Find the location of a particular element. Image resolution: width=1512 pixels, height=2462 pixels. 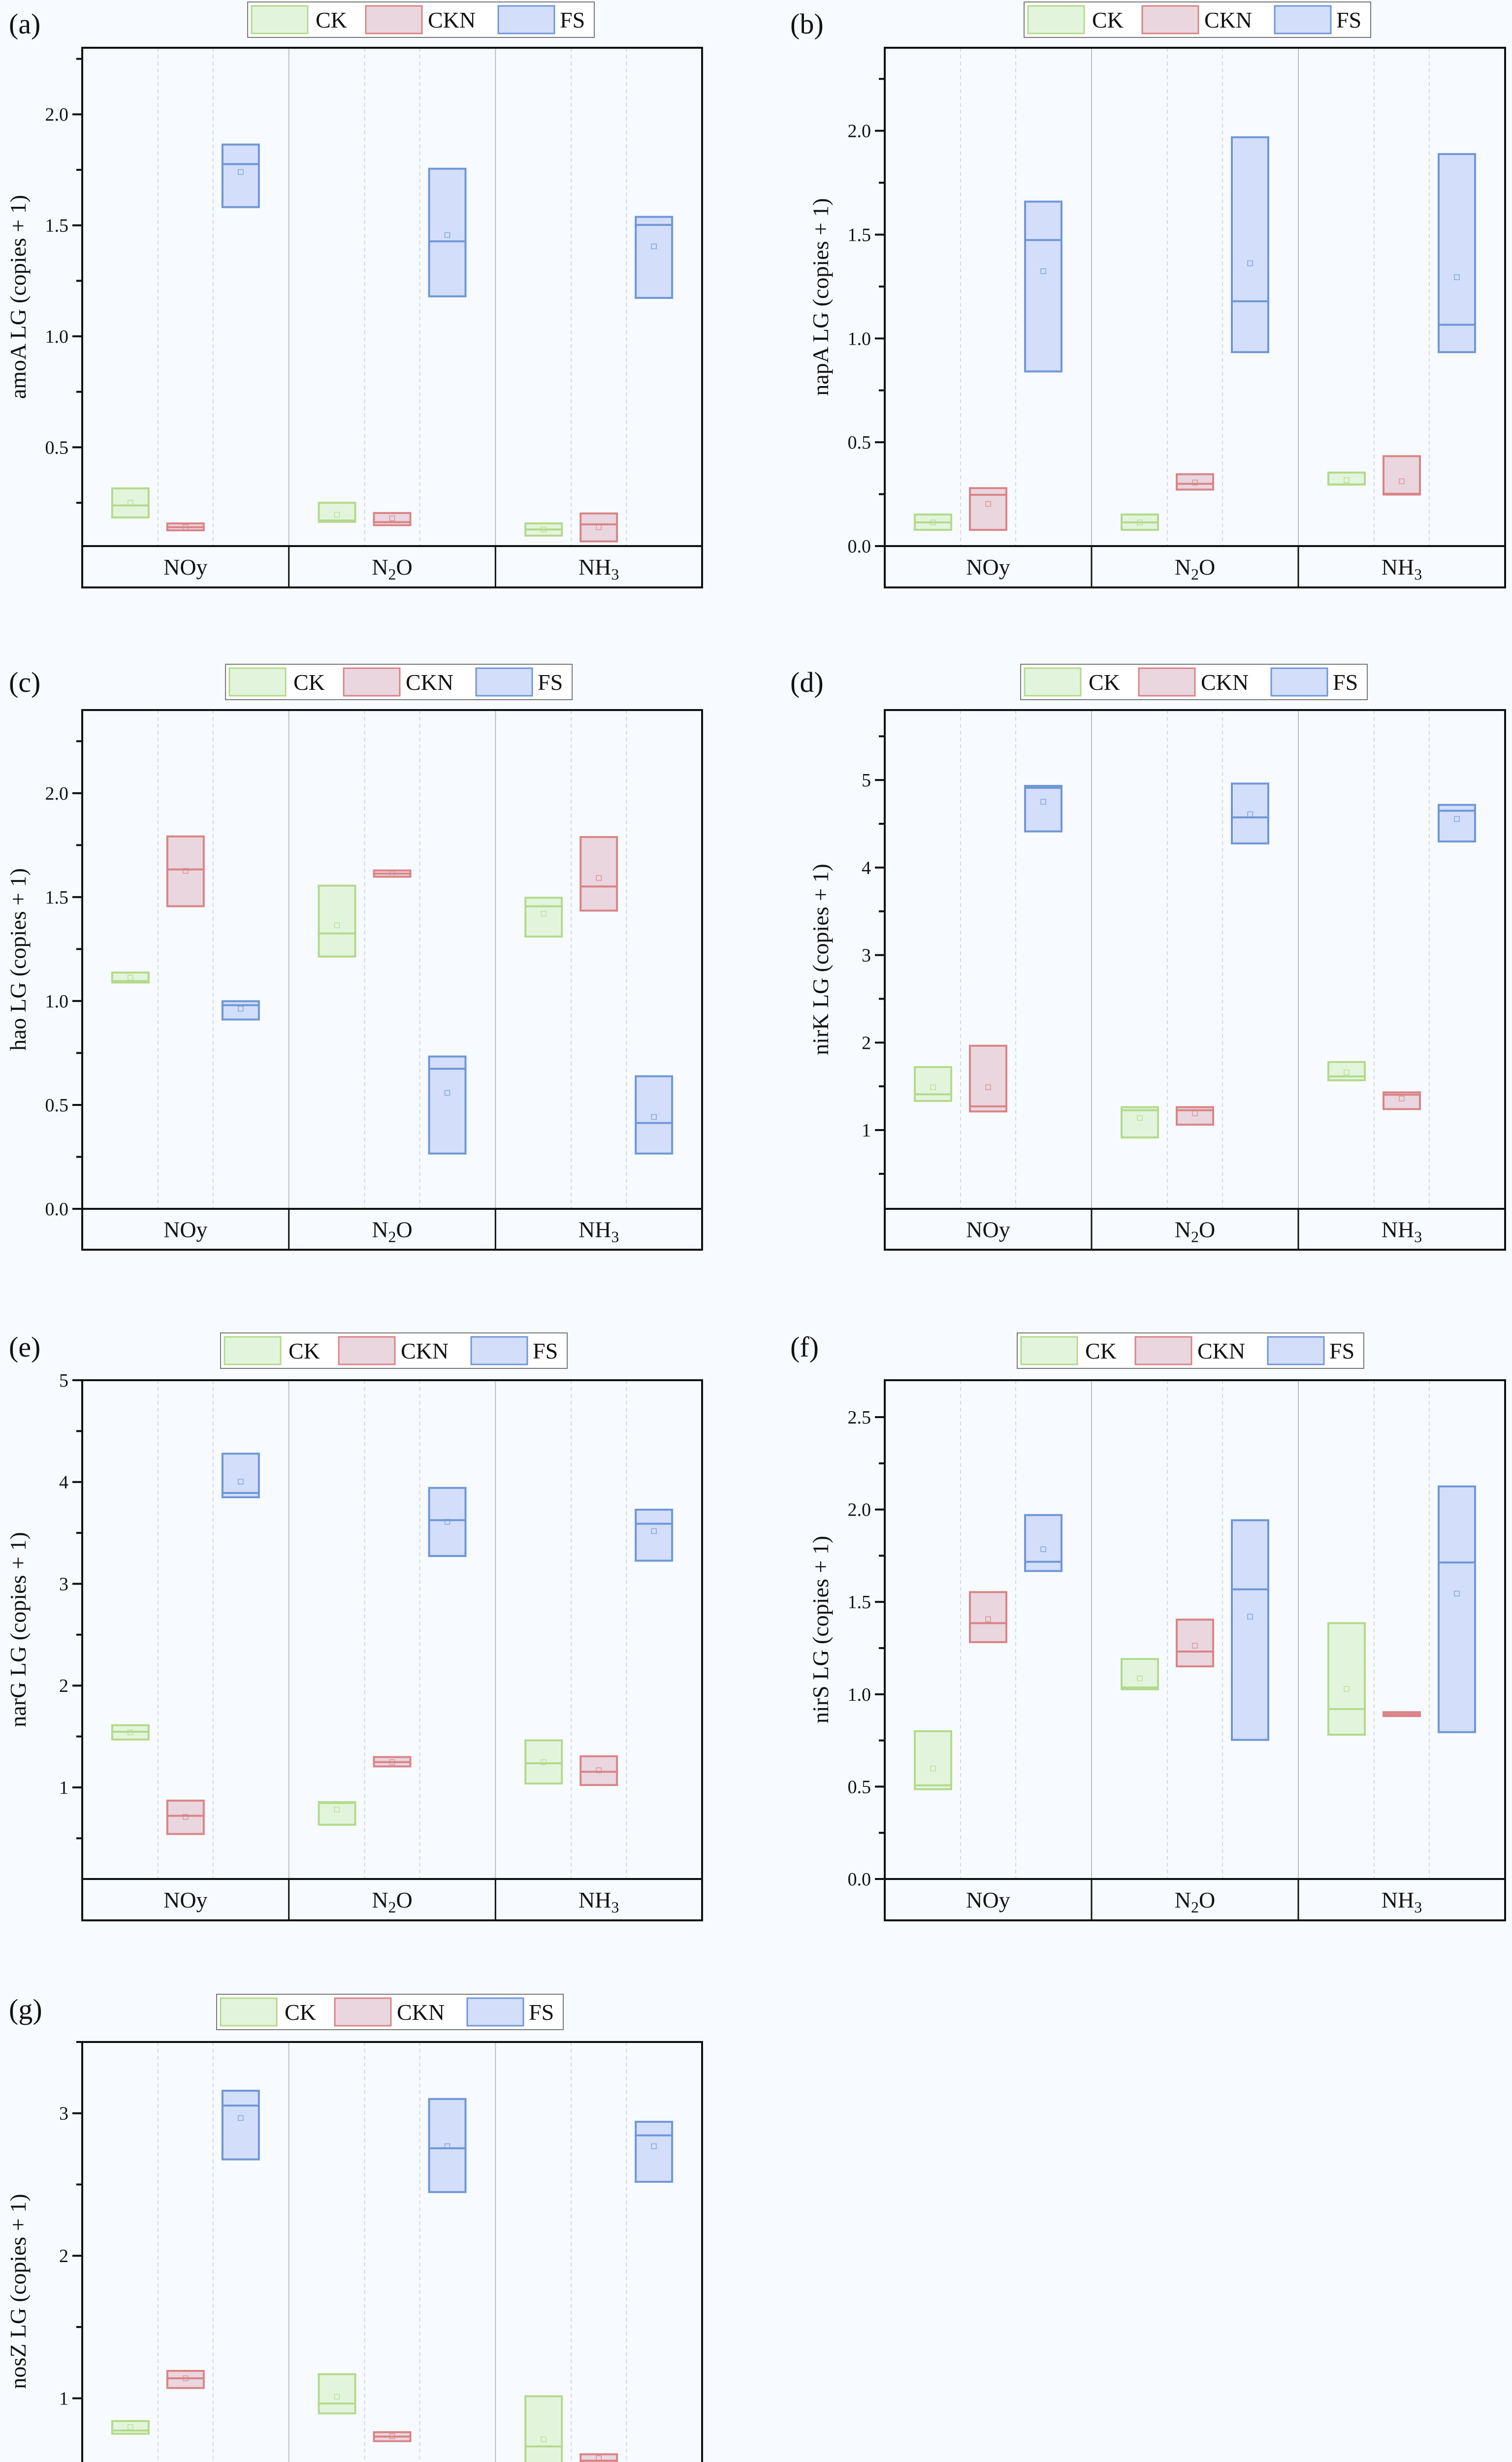

panel-label: (f) is located at coordinates (804, 1347).